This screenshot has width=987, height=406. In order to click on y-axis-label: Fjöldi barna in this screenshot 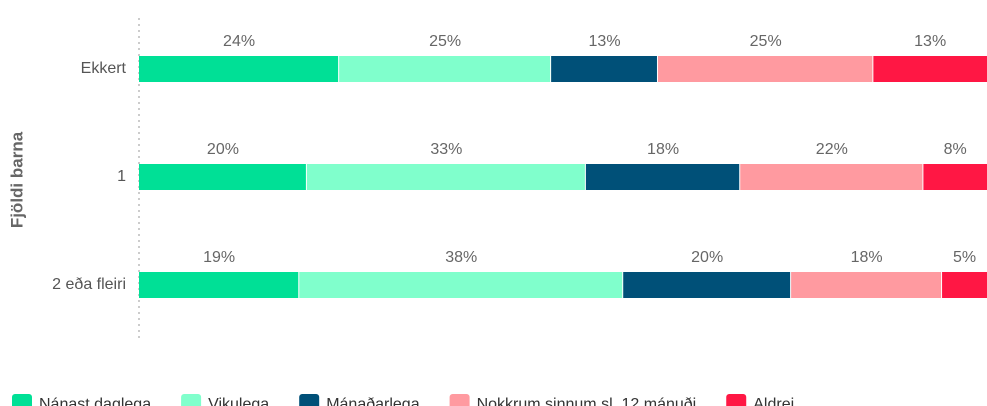, I will do `click(16, 179)`.